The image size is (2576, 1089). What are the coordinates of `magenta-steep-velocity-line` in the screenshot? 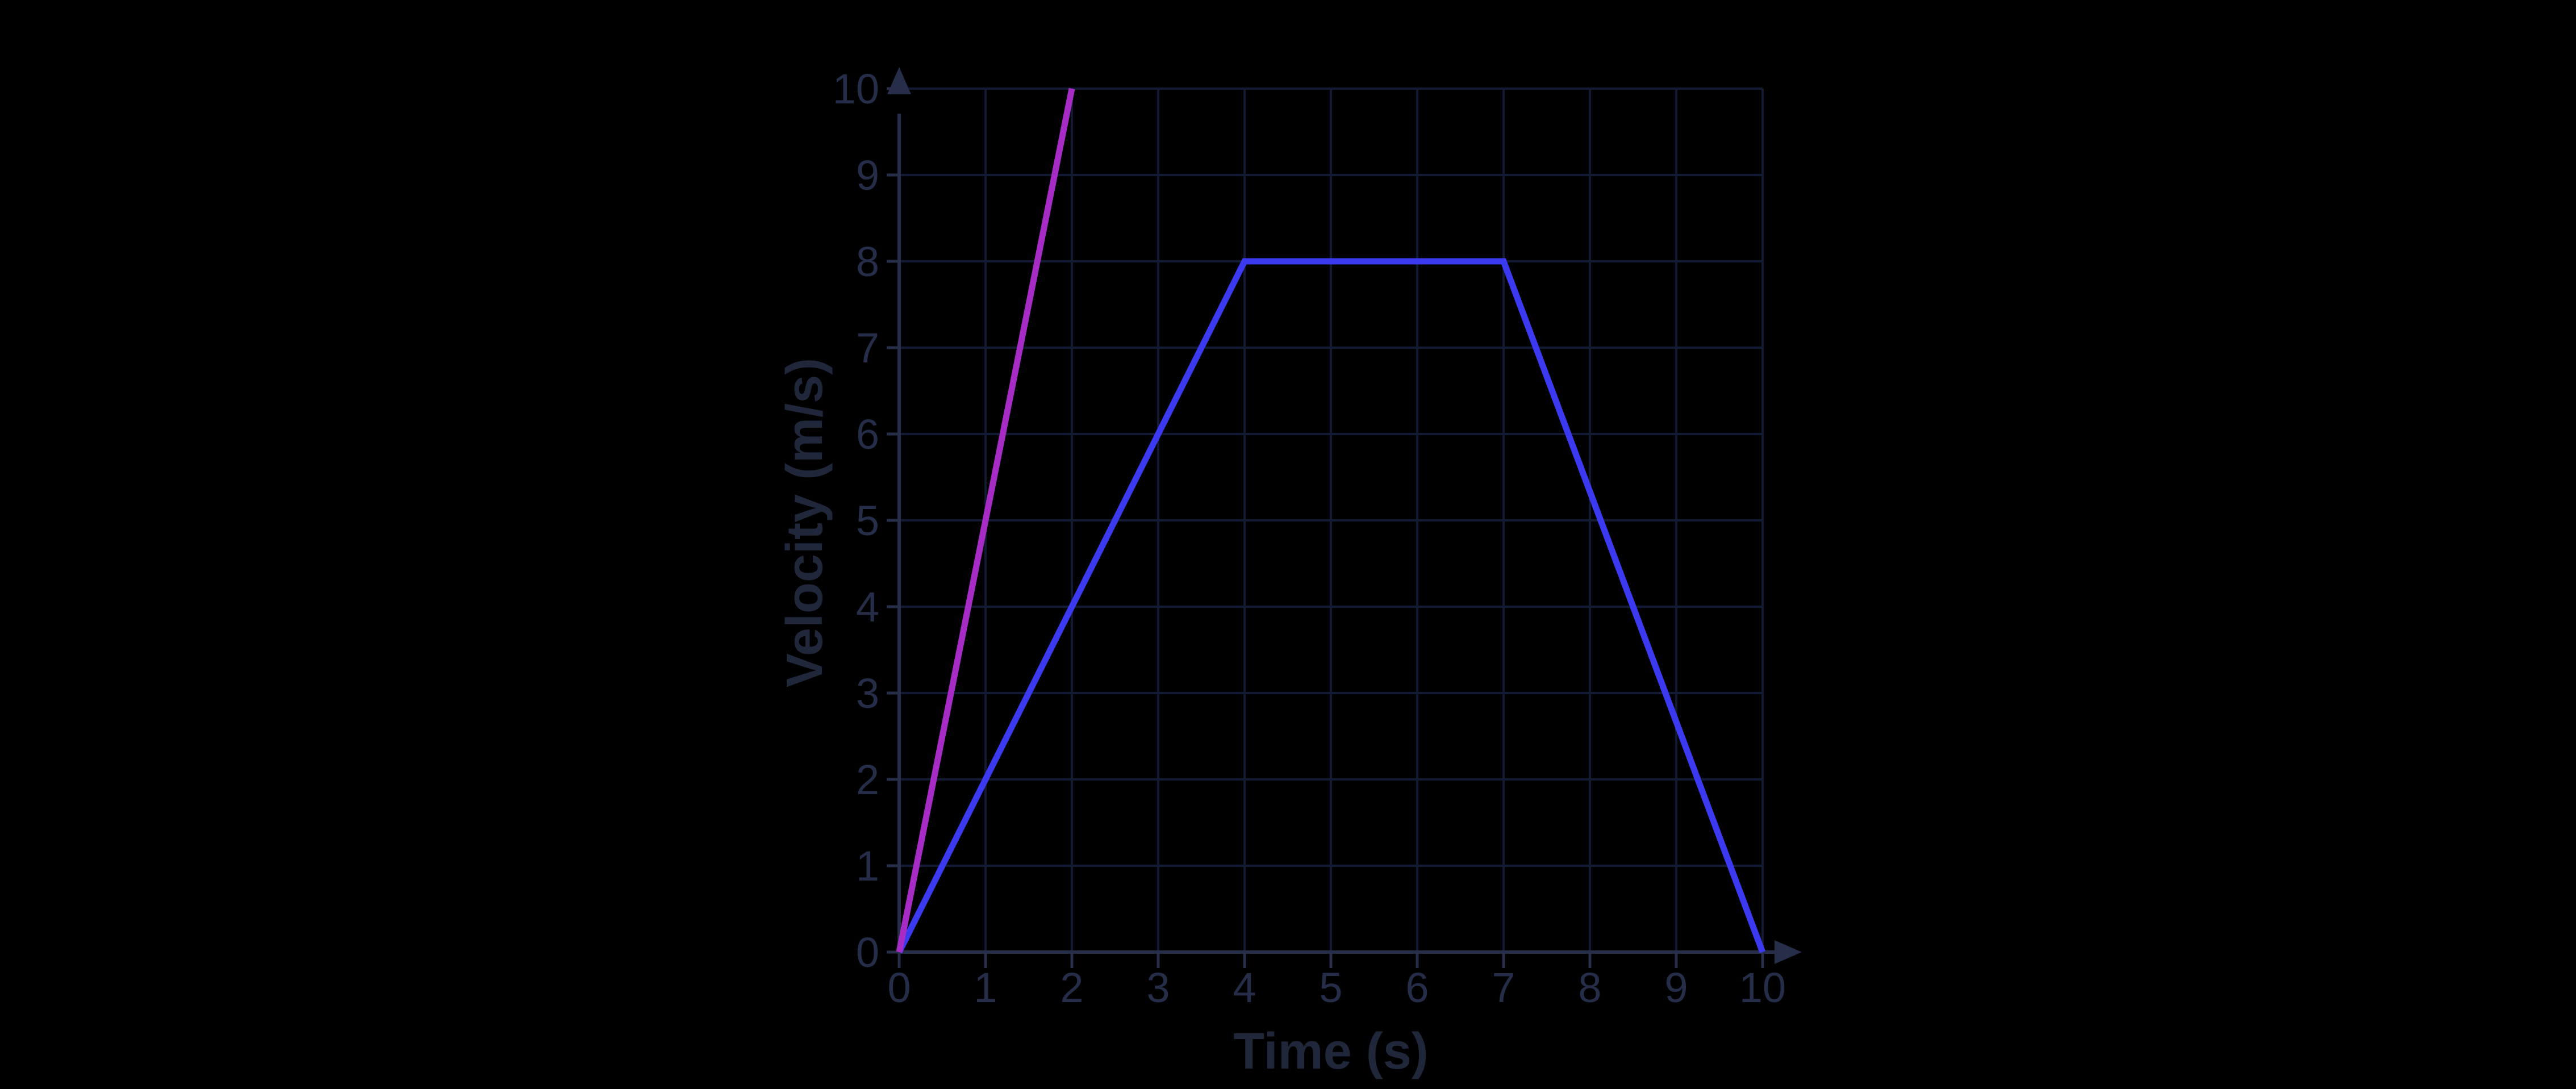 It's located at (985, 520).